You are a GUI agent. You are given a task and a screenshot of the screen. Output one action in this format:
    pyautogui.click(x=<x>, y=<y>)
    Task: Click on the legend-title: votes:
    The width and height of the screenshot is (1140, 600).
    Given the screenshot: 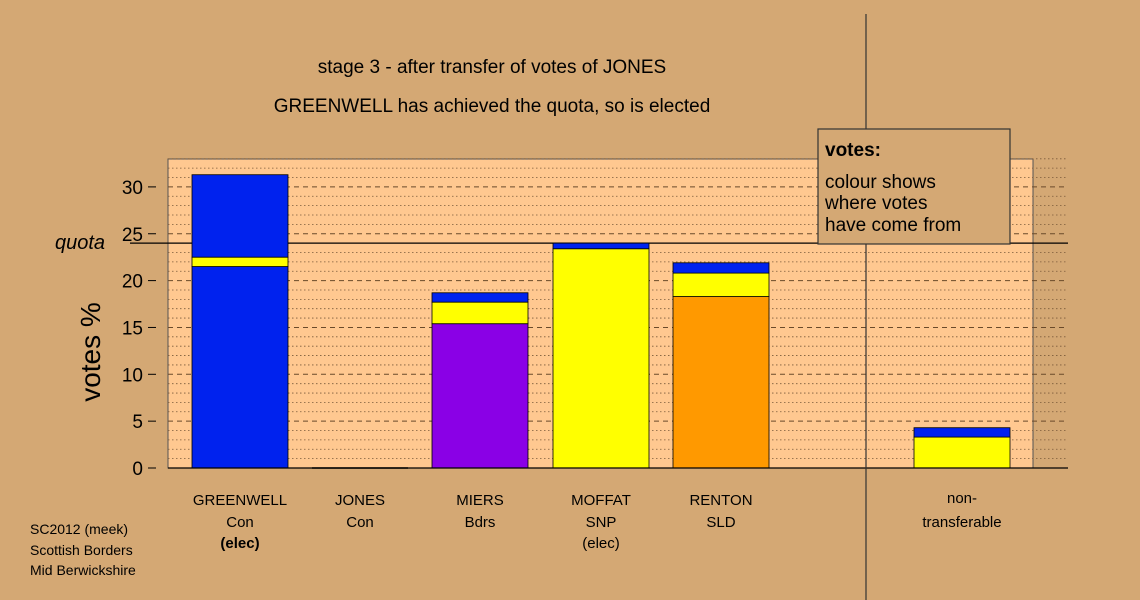 What is the action you would take?
    pyautogui.click(x=853, y=150)
    